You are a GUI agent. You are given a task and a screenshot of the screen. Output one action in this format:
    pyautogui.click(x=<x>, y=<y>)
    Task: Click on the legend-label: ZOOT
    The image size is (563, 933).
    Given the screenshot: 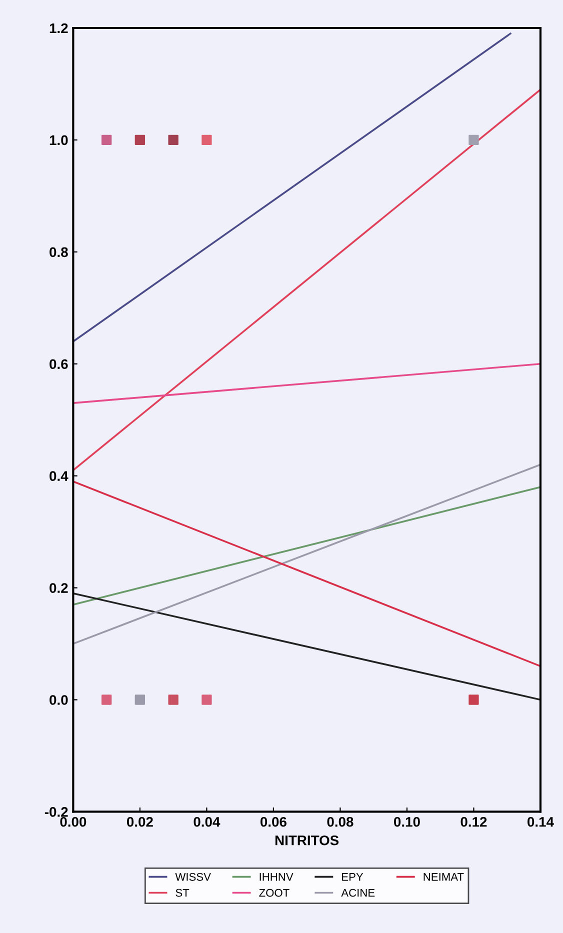 What is the action you would take?
    pyautogui.click(x=274, y=892)
    